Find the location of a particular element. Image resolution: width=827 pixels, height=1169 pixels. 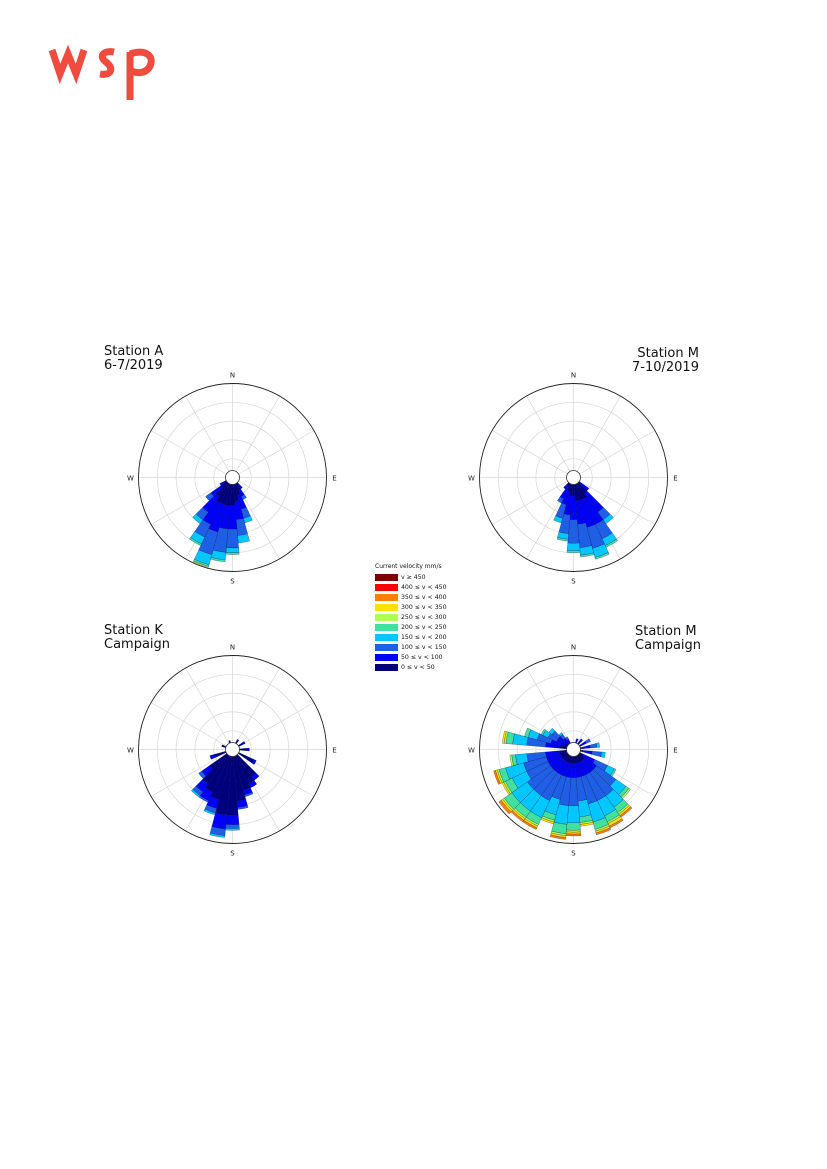

legend-label: 250 ≤ v < 300 is located at coordinates (424, 617).